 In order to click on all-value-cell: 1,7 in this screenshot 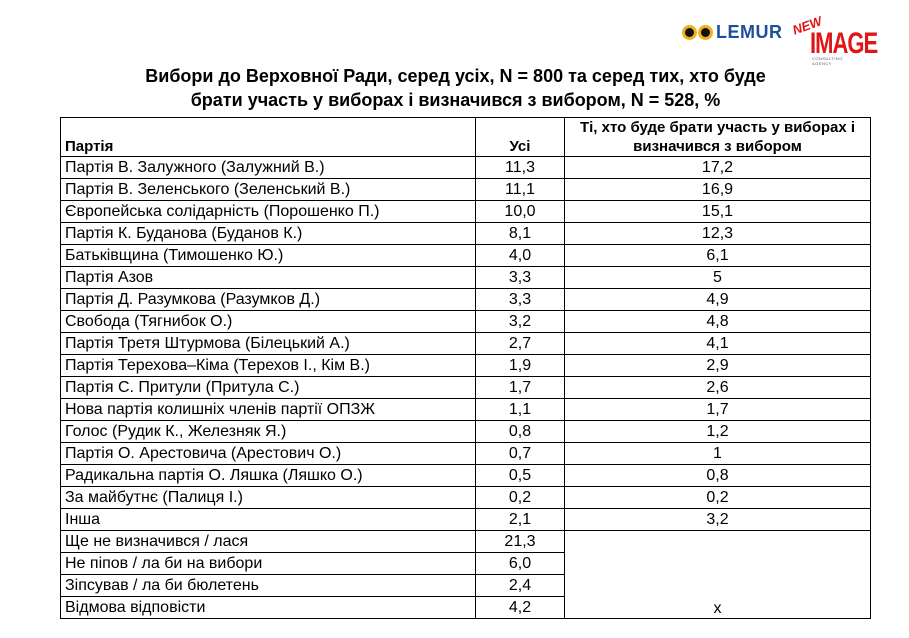, I will do `click(520, 387)`.